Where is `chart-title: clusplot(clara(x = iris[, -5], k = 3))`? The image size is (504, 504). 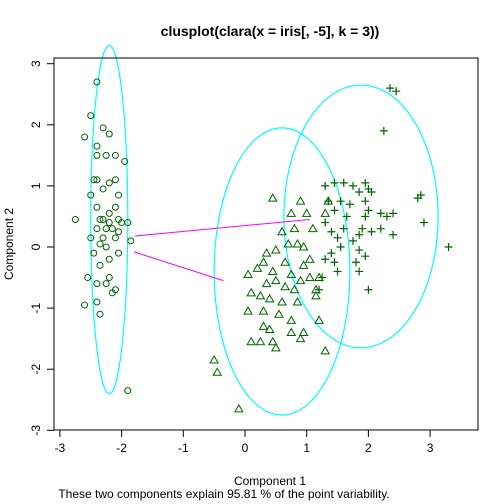
chart-title: clusplot(clara(x = iris[, -5], k = 3)) is located at coordinates (270, 31).